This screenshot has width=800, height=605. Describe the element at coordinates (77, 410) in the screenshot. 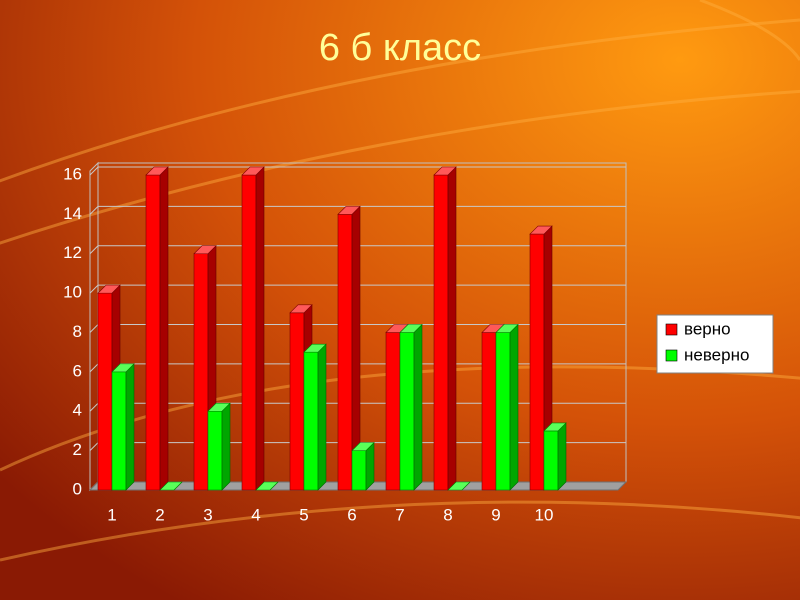

I see `y-tick-label: 4` at that location.